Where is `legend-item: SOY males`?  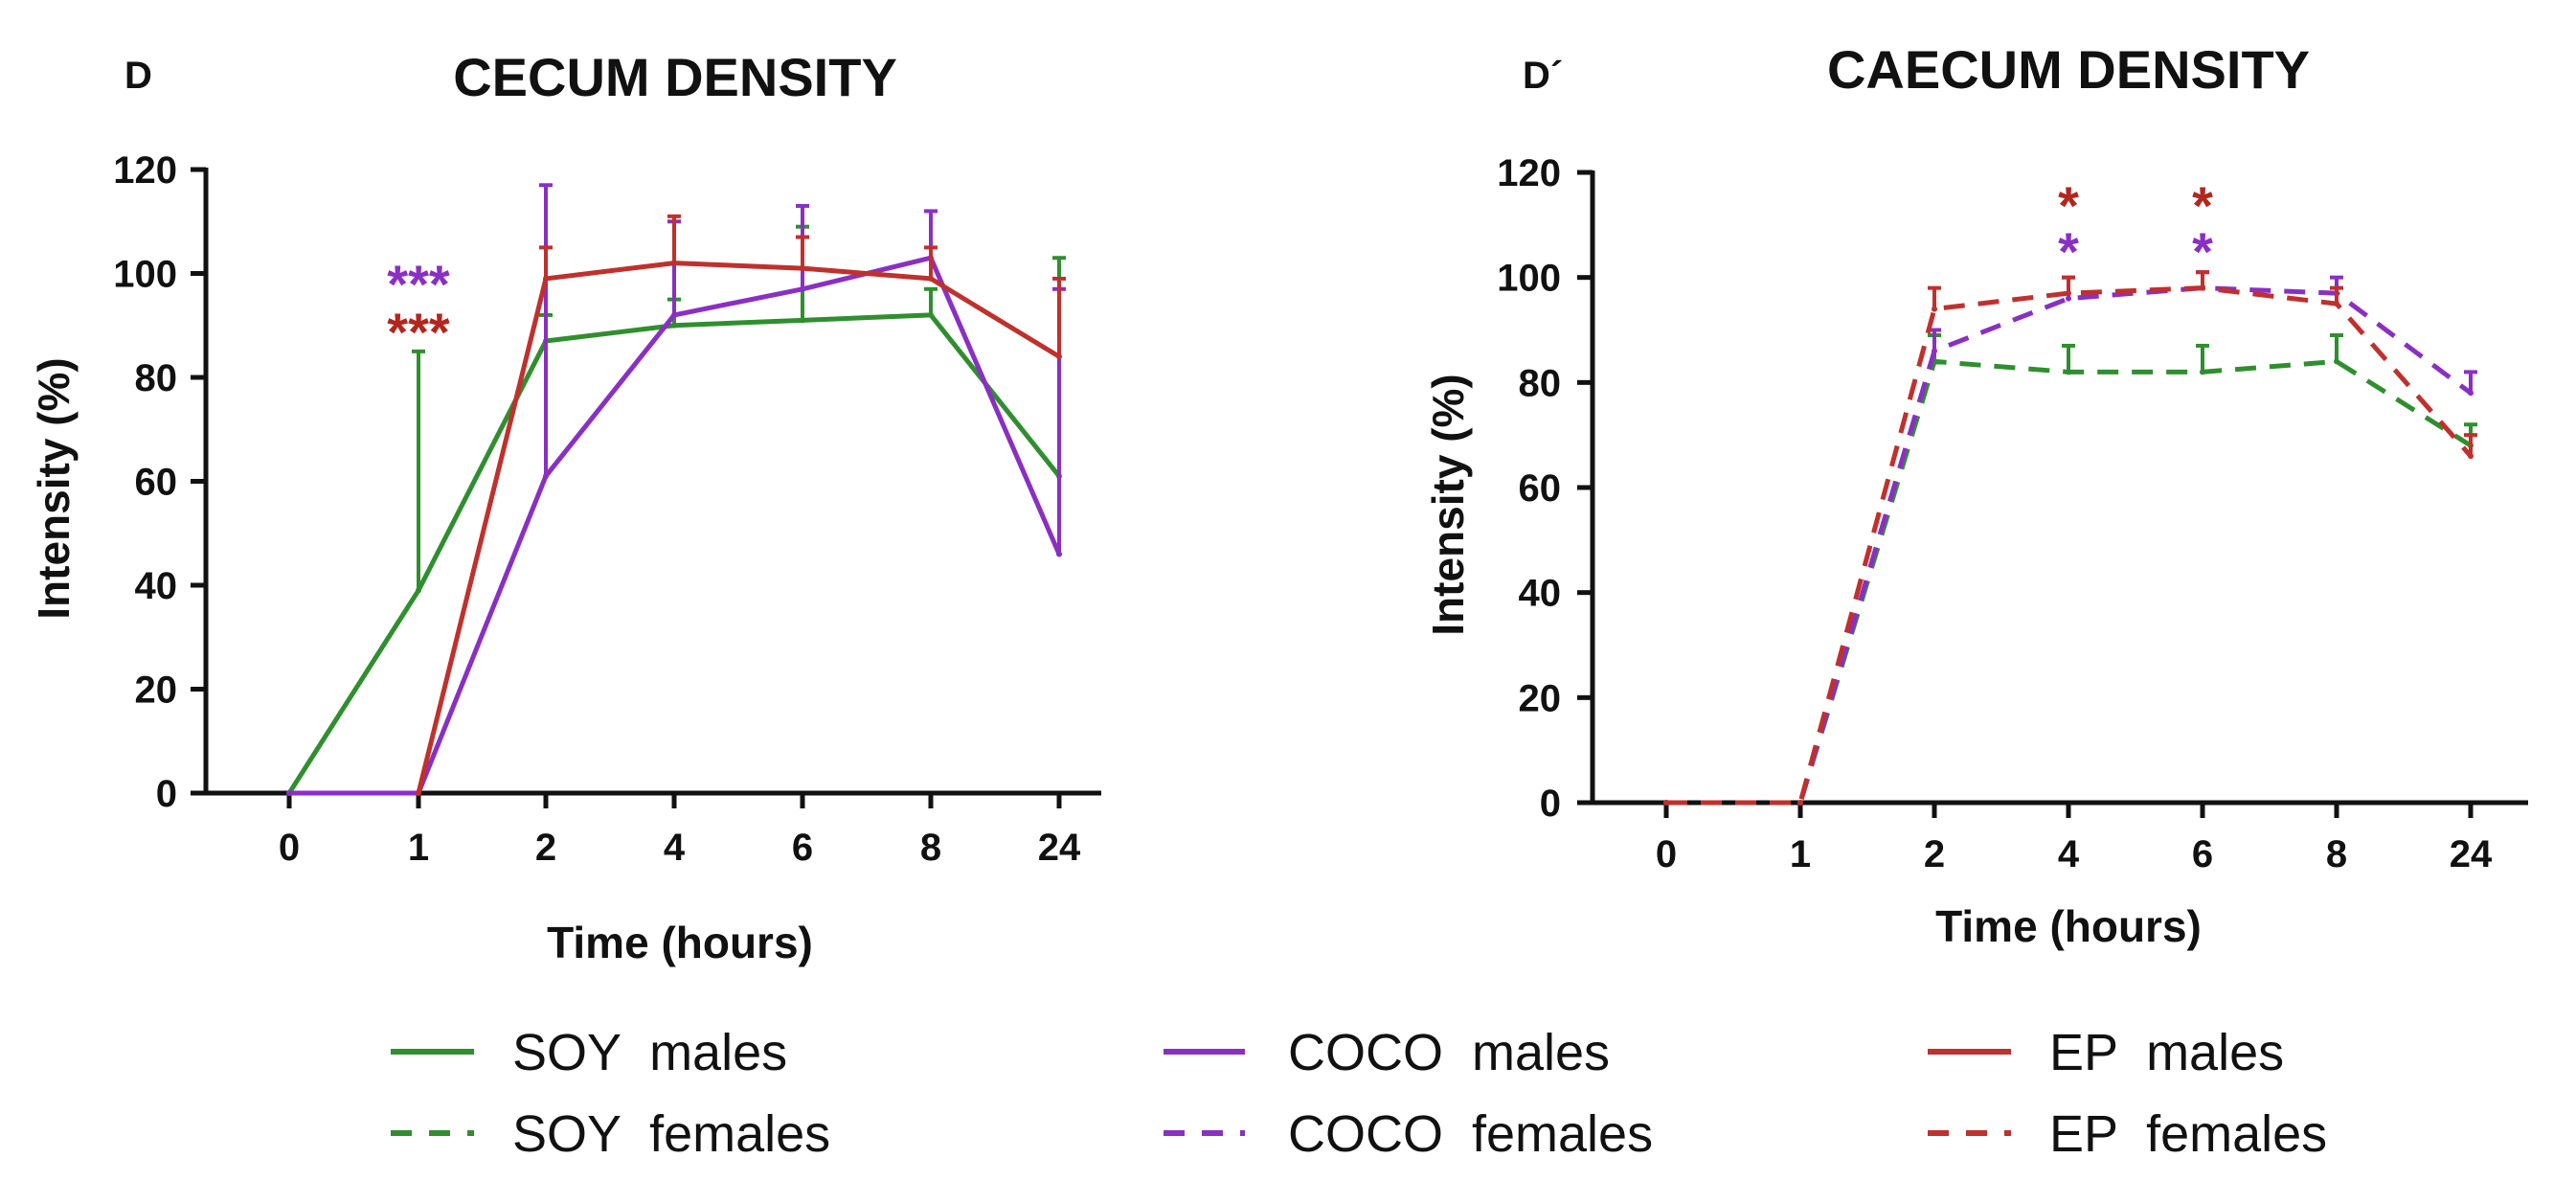 legend-item: SOY males is located at coordinates (589, 1052).